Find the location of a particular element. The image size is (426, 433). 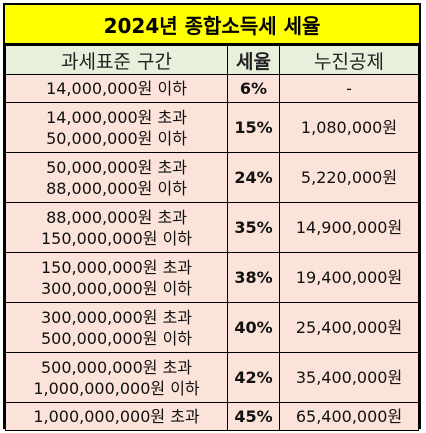

table-title: 2024년 종합소득세 세율 is located at coordinates (212, 25).